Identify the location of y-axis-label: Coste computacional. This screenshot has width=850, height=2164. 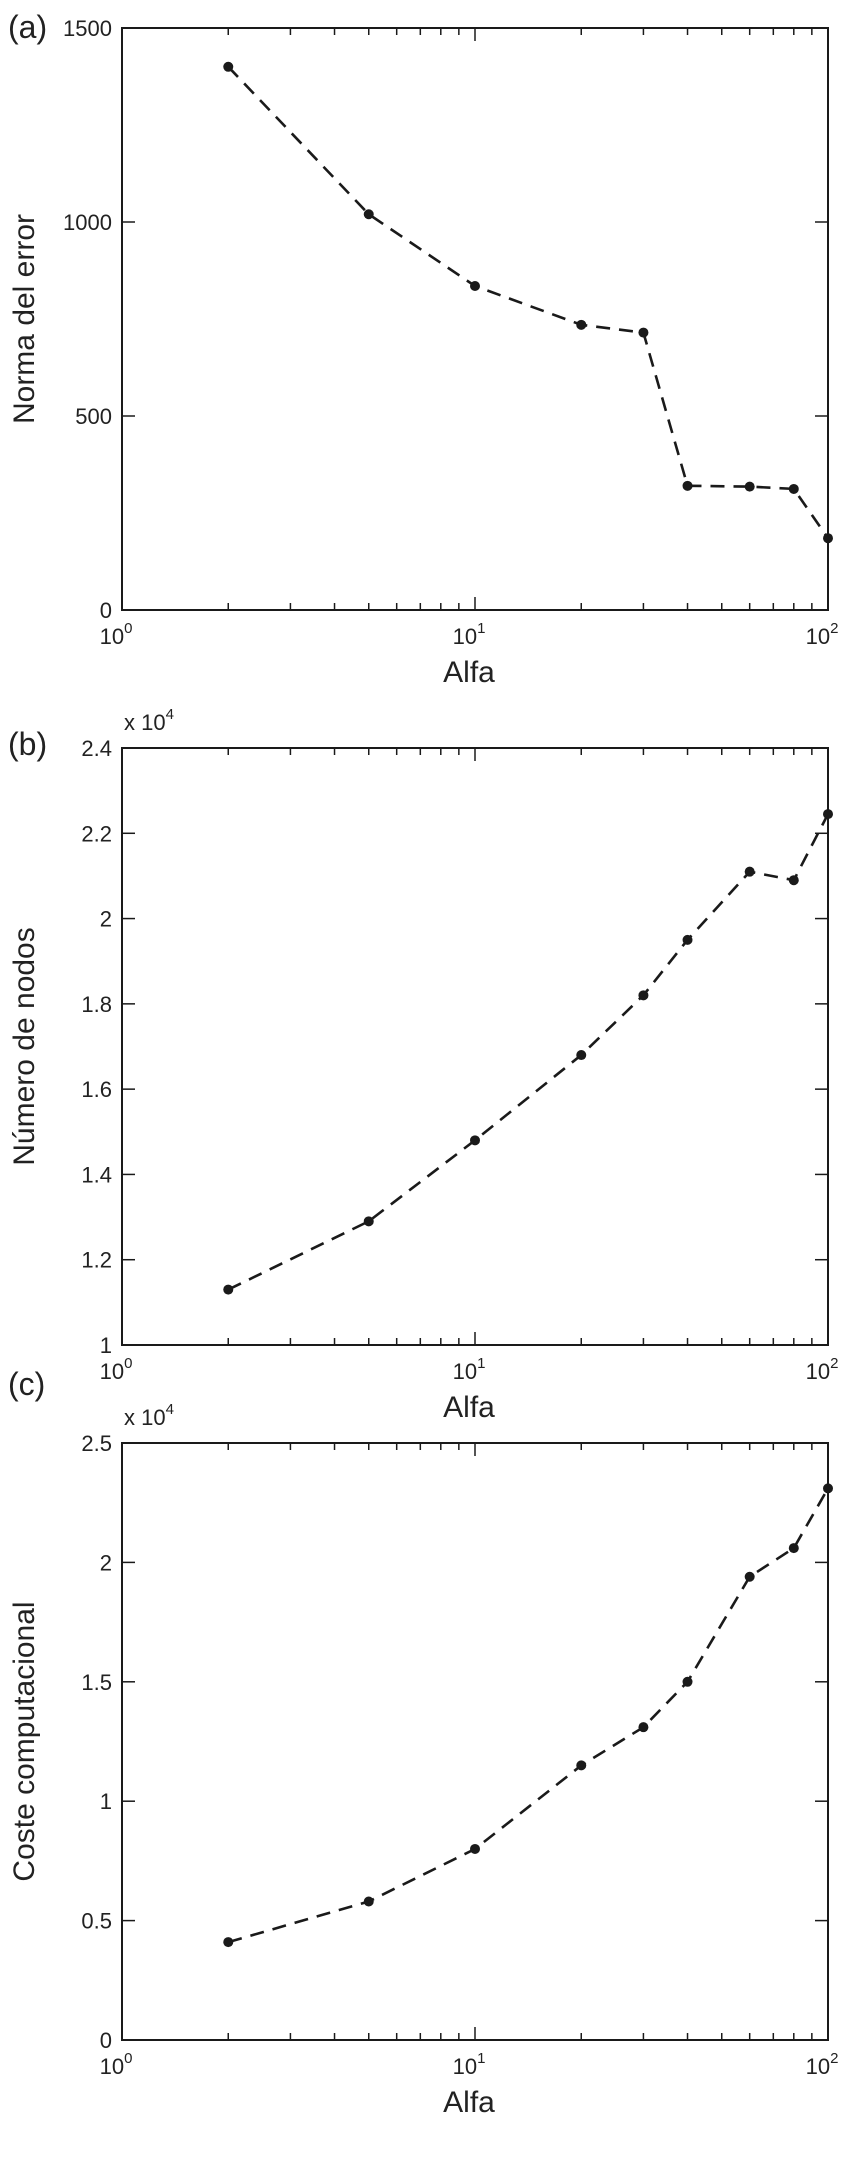
(24, 1741).